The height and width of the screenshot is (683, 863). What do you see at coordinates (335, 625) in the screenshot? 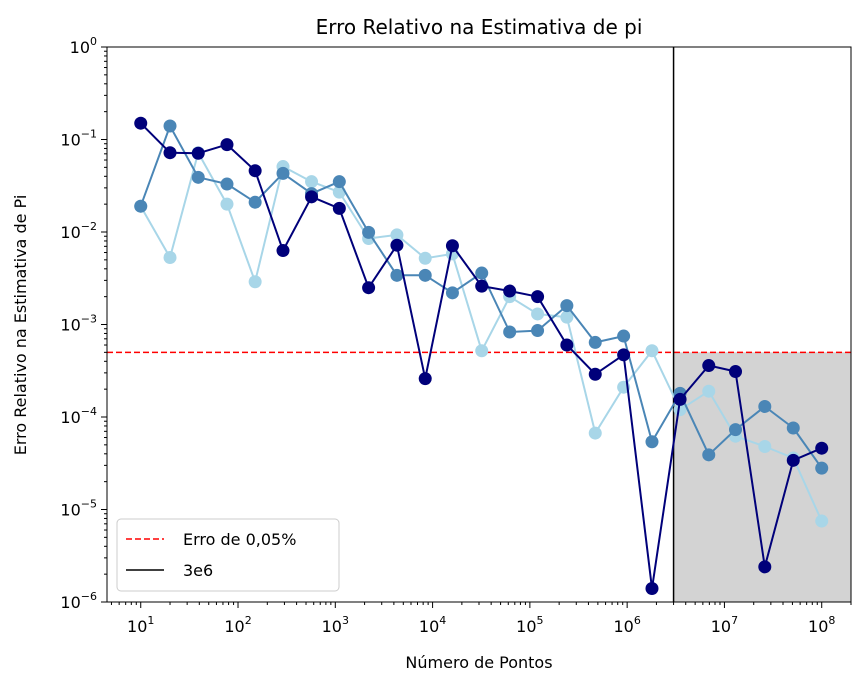
I see `x-tick-label: 10³` at bounding box center [335, 625].